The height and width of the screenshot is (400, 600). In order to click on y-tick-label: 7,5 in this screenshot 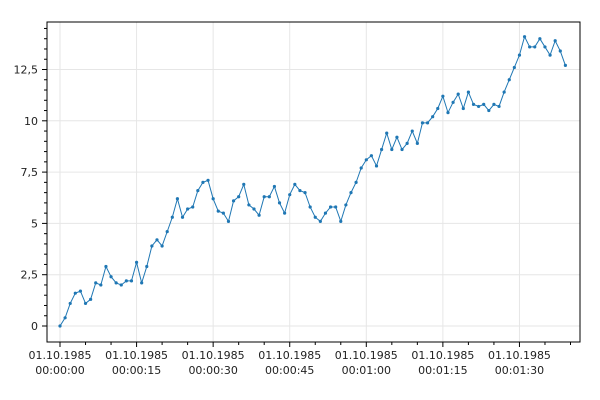, I will do `click(30, 172)`.